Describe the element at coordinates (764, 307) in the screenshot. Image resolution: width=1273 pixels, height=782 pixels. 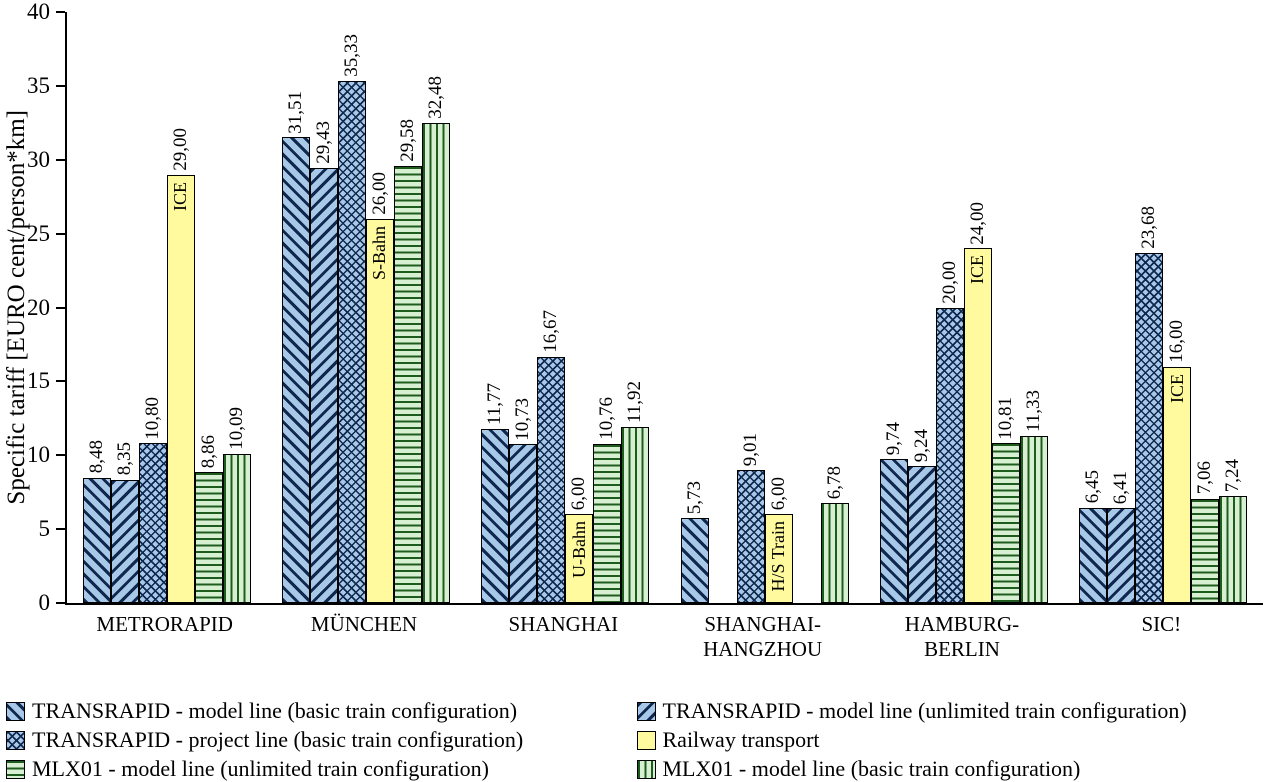
I see `bar-group: 5,73 9,01 6,00 H/S Train 6,78` at that location.